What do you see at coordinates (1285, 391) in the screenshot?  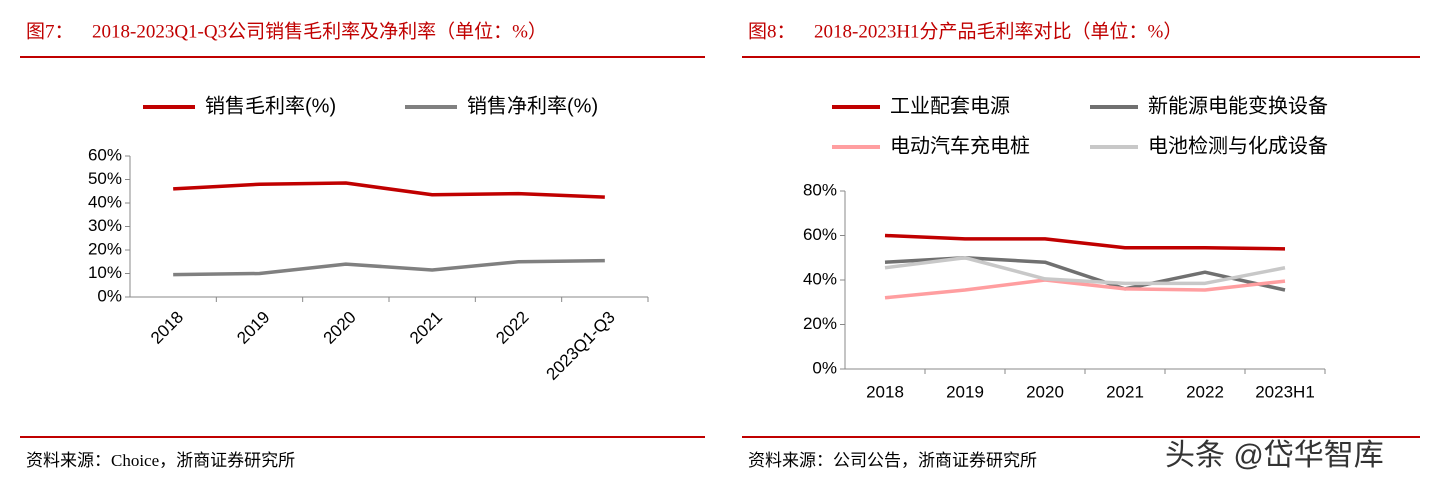 I see `x-tick-label: 2023H1` at bounding box center [1285, 391].